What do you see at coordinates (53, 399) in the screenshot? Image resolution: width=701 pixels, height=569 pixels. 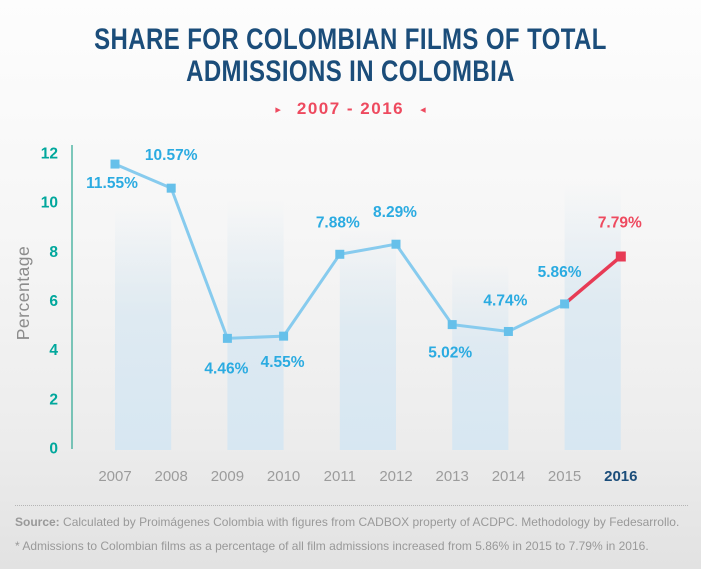 I see `y-tick-label-2: 2` at bounding box center [53, 399].